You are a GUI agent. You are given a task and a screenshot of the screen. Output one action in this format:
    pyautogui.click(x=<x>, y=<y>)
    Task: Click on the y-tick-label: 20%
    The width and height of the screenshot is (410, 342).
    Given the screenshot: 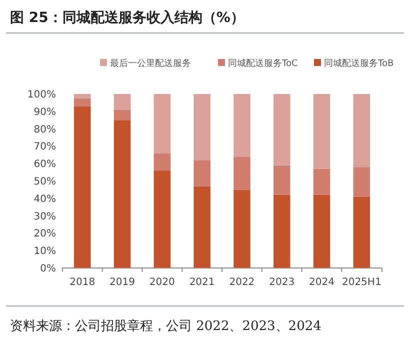 What is the action you would take?
    pyautogui.click(x=45, y=234)
    